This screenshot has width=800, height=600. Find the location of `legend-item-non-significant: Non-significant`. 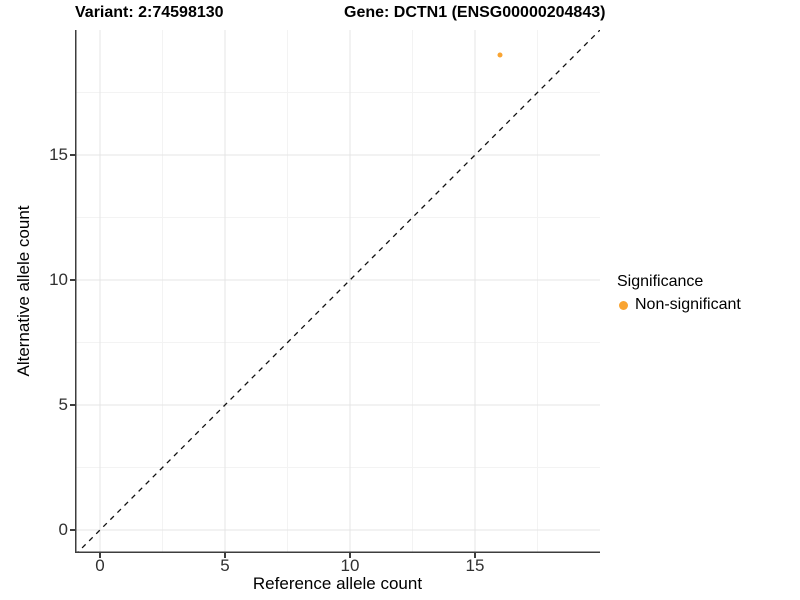

legend-item-non-significant: Non-significant is located at coordinates (678, 305).